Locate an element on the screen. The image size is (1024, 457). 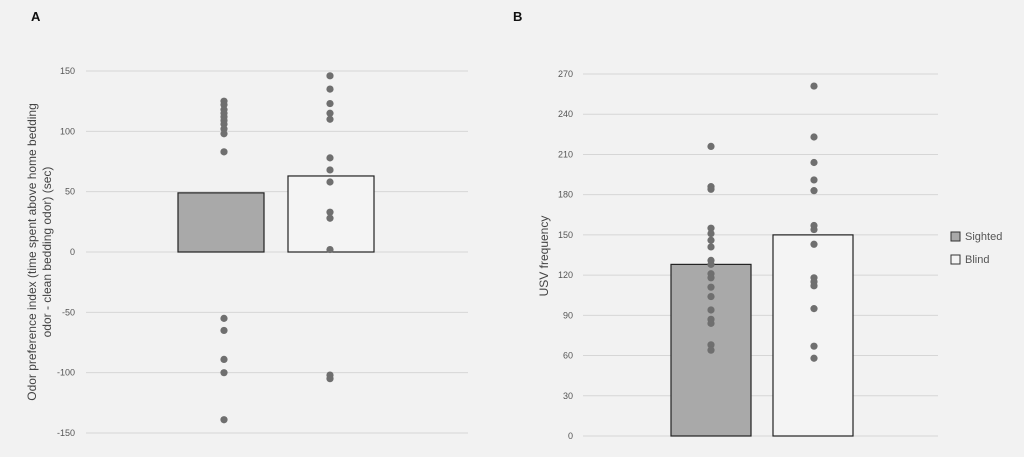
panel-a-y-tick-label: -100 is located at coordinates (66, 373).